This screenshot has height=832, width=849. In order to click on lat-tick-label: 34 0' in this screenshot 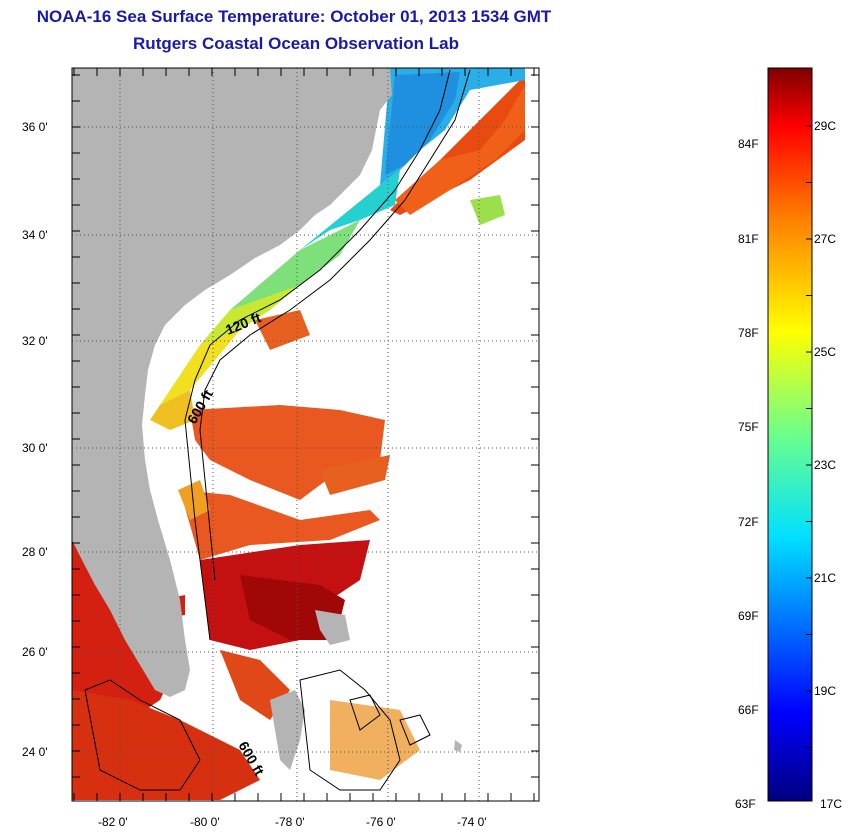, I will do `click(35, 235)`.